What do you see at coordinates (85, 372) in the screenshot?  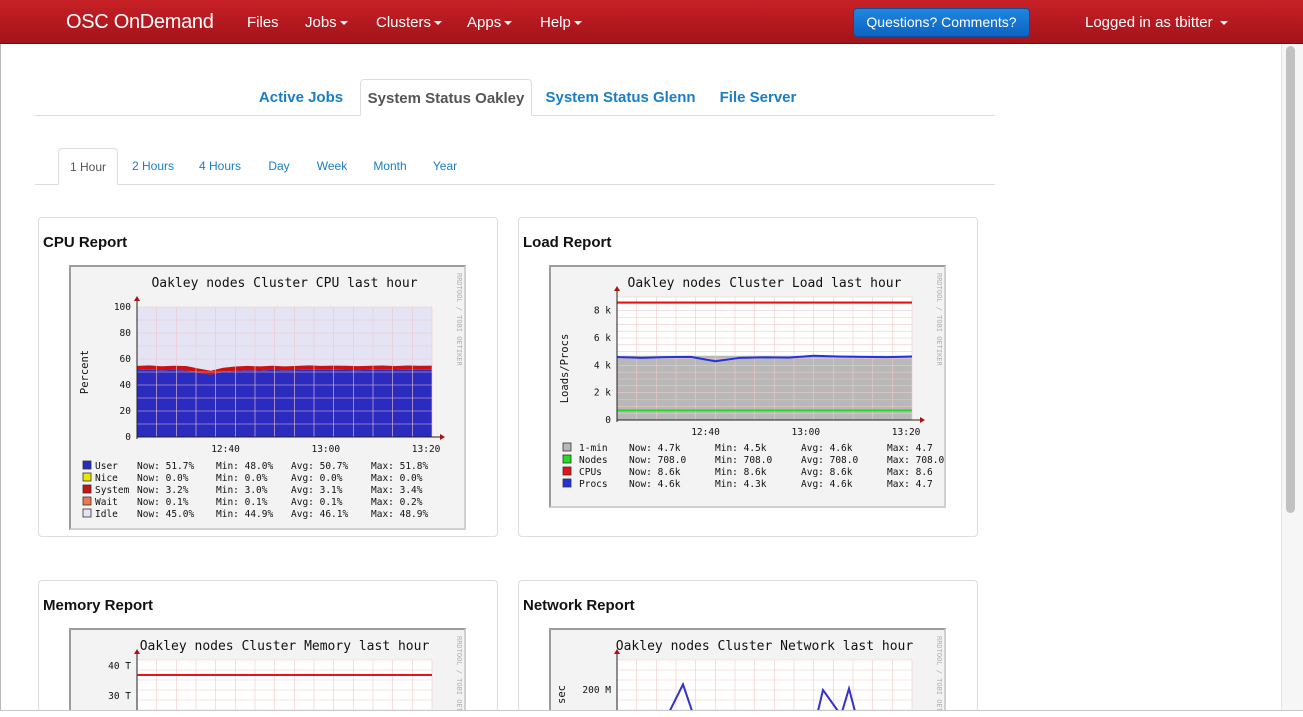 I see `y-axis-label: Percent` at bounding box center [85, 372].